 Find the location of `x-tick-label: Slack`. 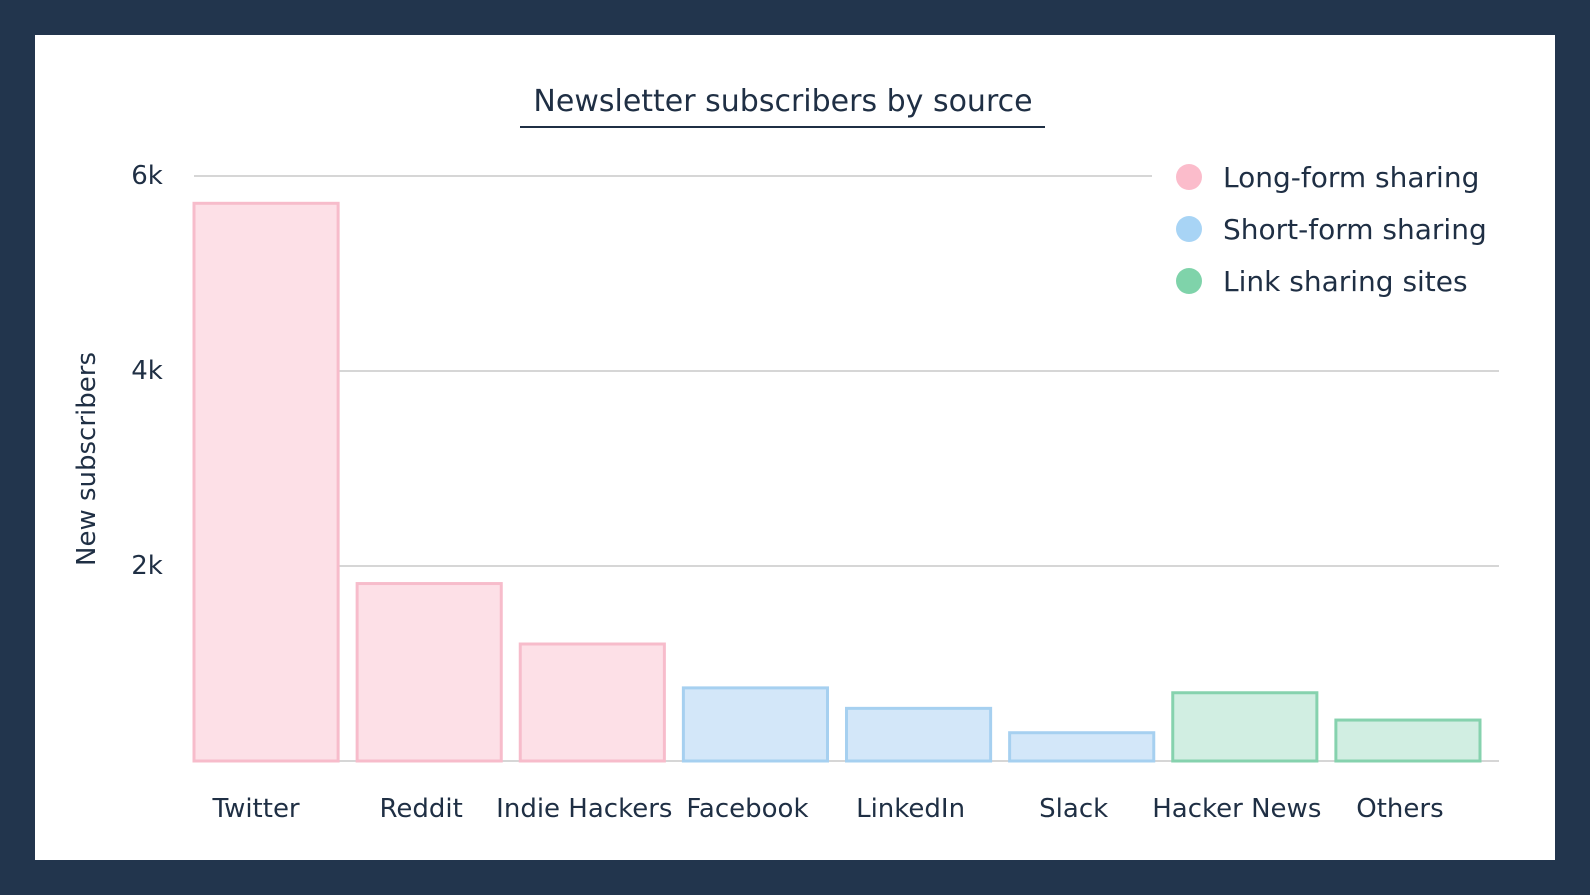

x-tick-label: Slack is located at coordinates (1073, 809).